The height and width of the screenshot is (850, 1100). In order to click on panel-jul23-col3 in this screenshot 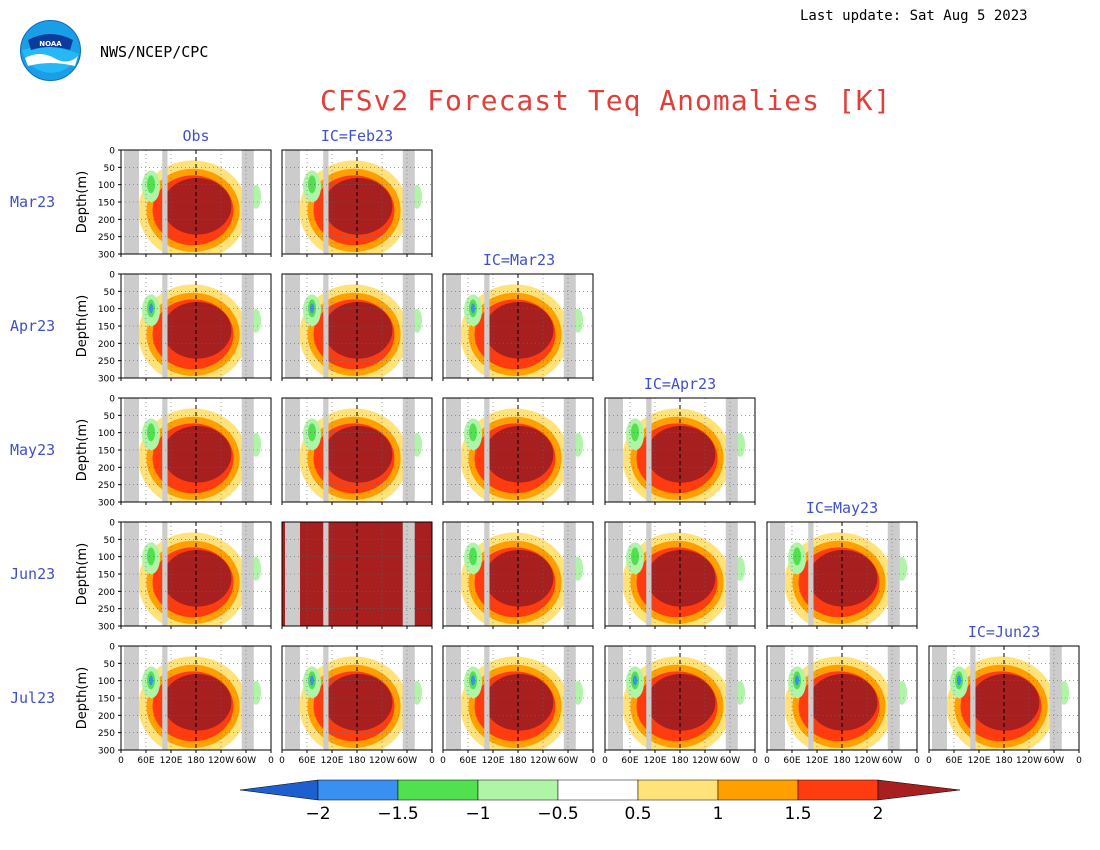, I will do `click(680, 699)`.